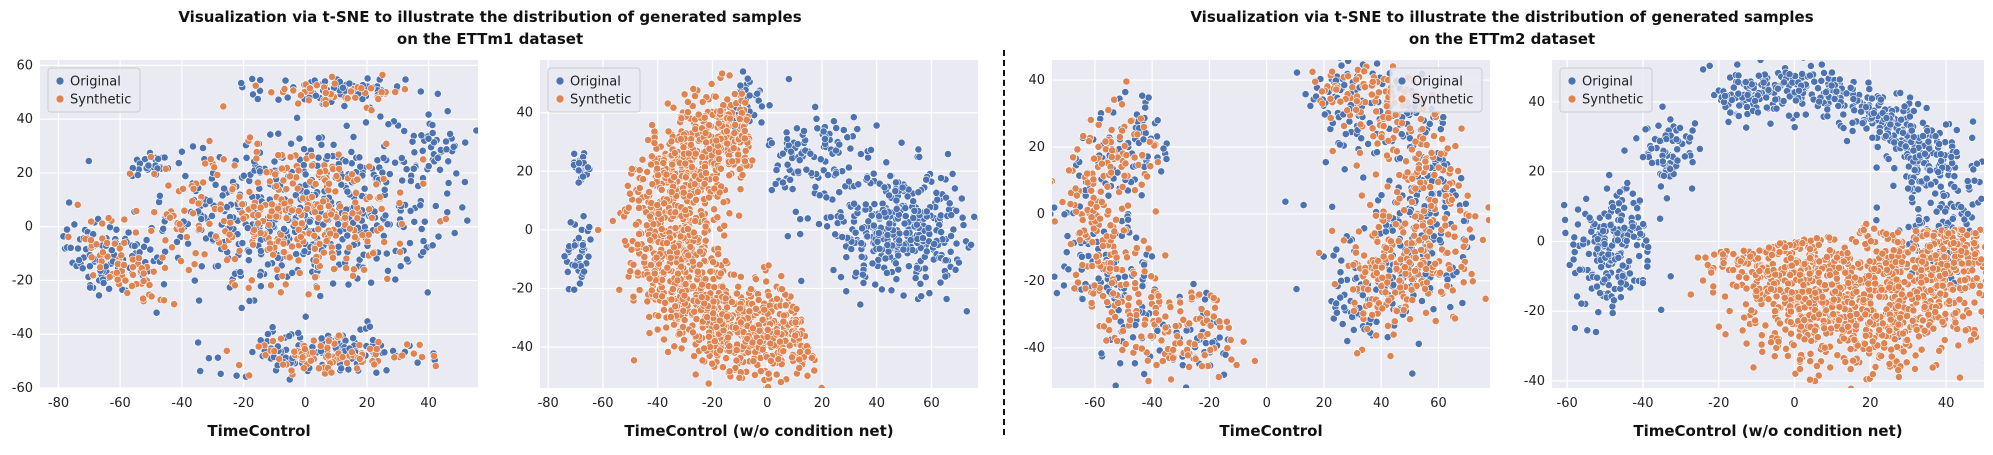 The width and height of the screenshot is (1993, 455). I want to click on y-tick-label: 20, so click(24, 173).